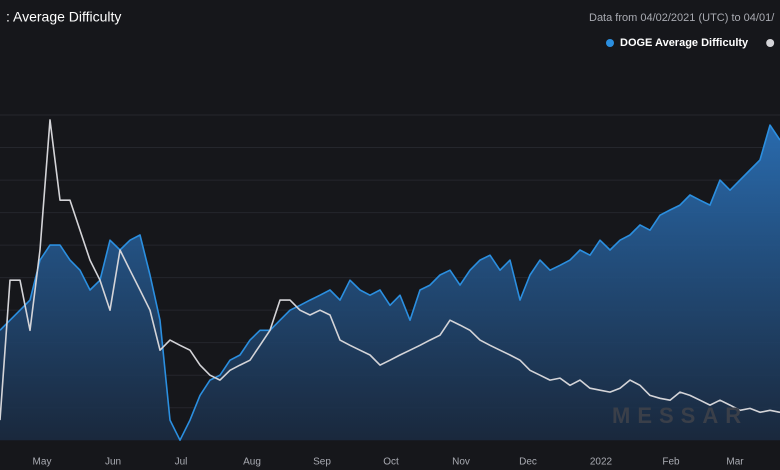  I want to click on x-axis: May Jun Jul Aug Sep Oct Nov Dec 2022 Feb Mar, so click(389, 462).